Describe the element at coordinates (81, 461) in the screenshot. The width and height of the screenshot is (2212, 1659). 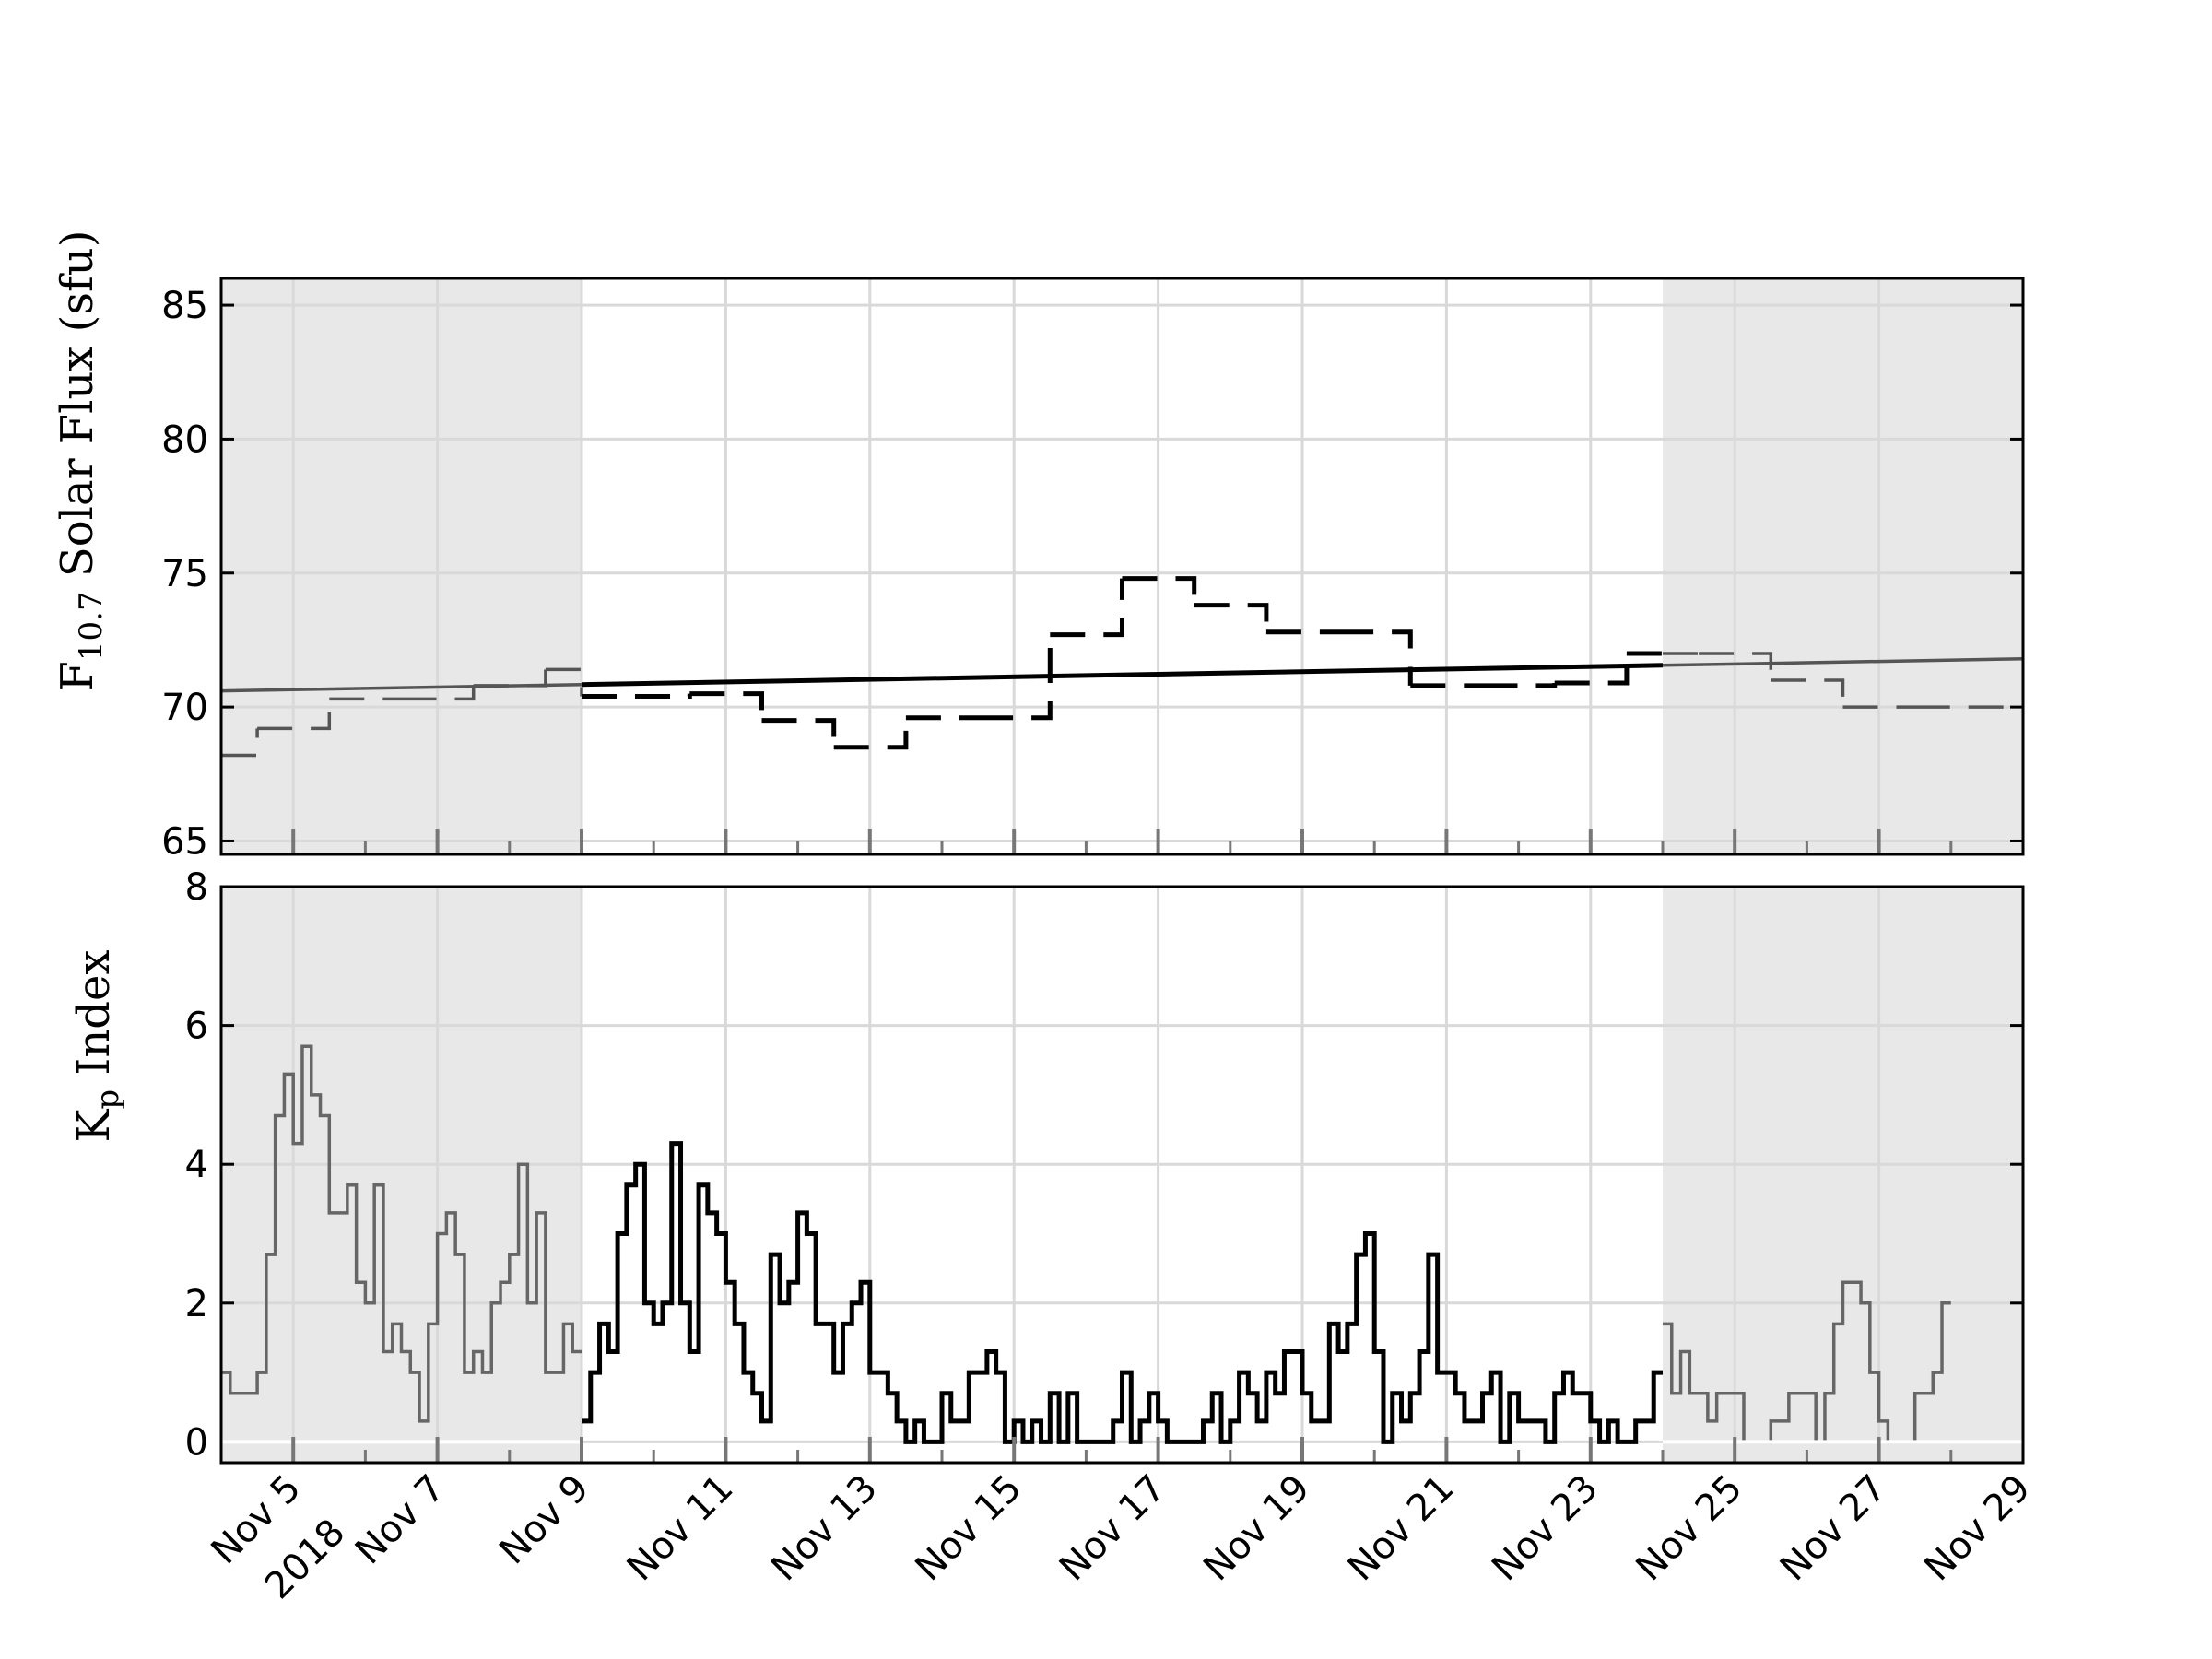
I see `flux-y-axis-title: F10.7 Solar Flux (sfu)` at that location.